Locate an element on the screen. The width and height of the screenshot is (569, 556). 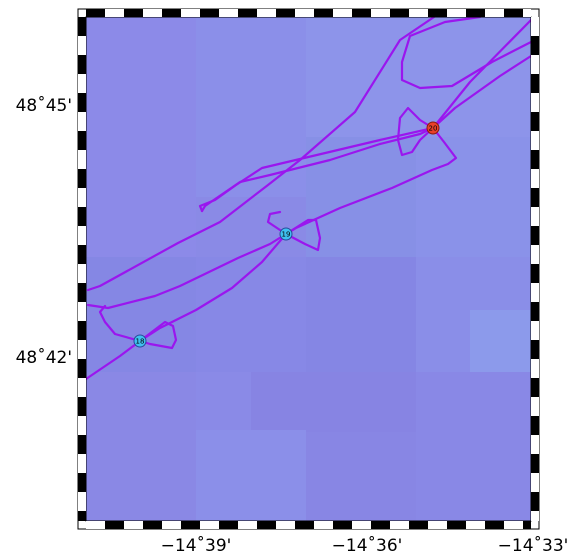
waypoint-20-marker is located at coordinates (433, 128).